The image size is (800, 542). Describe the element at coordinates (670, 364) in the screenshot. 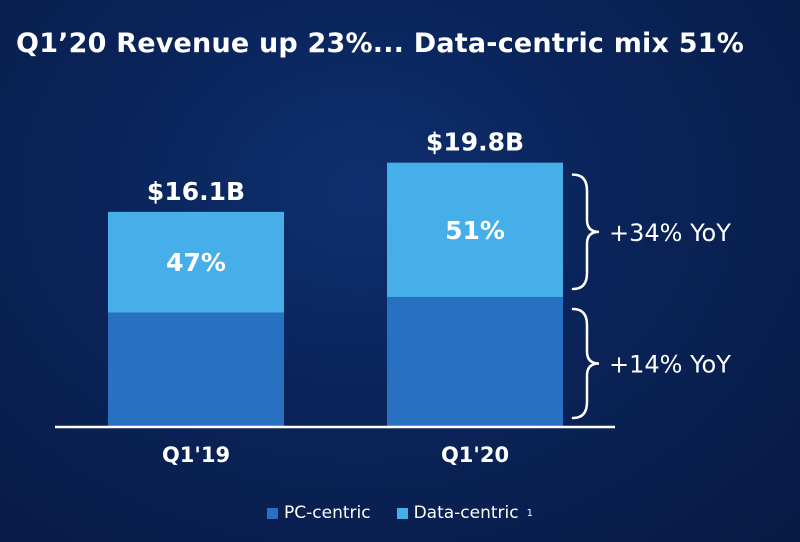

I see `annotation-yoy-pc-centric: +14% YoY` at that location.